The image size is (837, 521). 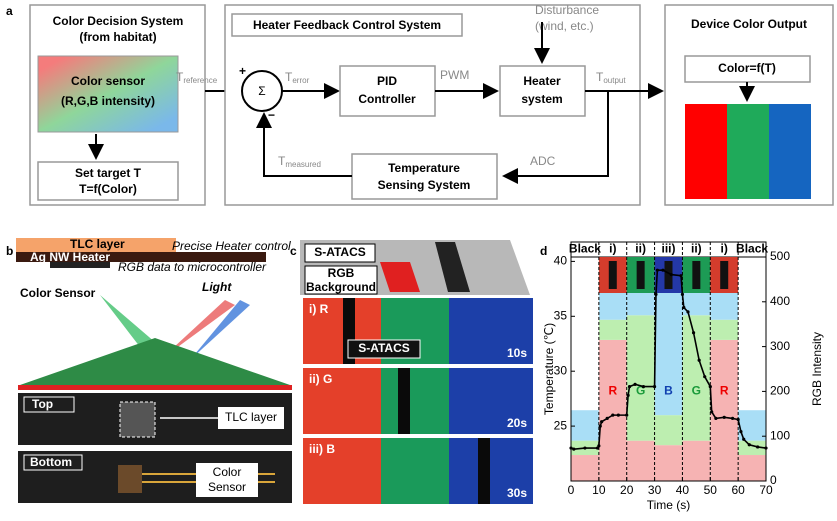 What do you see at coordinates (668, 361) in the screenshot?
I see `plot-frame` at bounding box center [668, 361].